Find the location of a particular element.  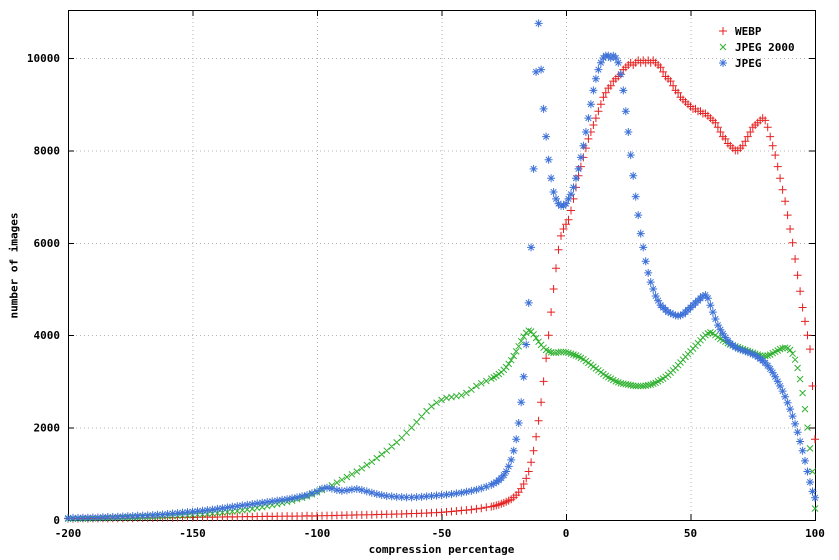

y-tick-label: 10000 is located at coordinates (43, 58).